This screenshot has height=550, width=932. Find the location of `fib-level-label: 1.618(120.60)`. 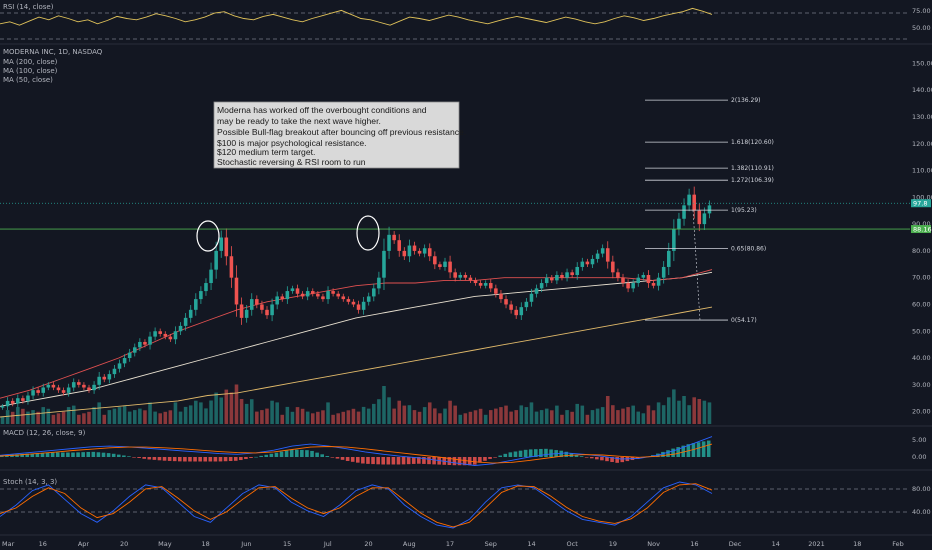

fib-level-label: 1.618(120.60) is located at coordinates (752, 142).